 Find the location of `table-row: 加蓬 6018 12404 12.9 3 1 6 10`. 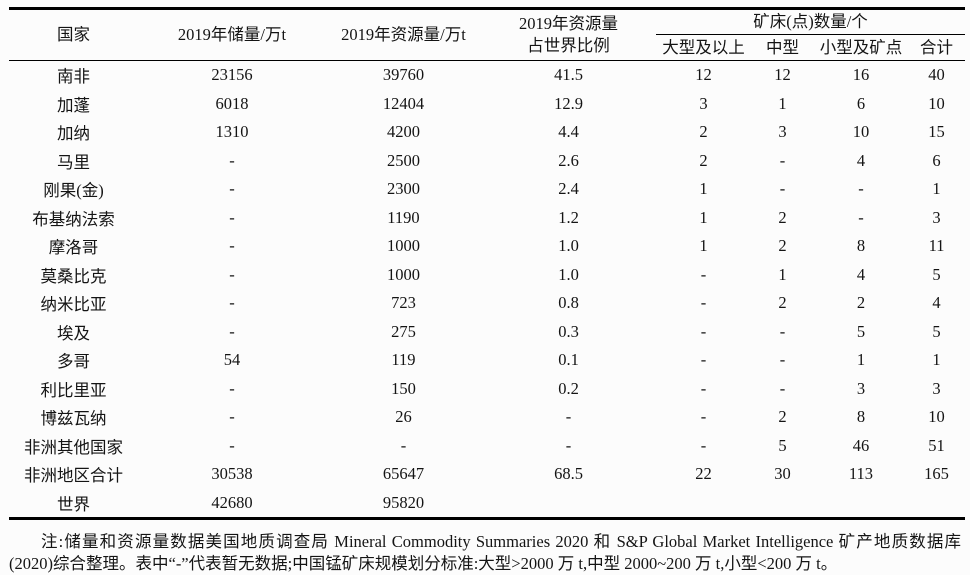

table-row: 加蓬 6018 12404 12.9 3 1 6 10 is located at coordinates (487, 104).